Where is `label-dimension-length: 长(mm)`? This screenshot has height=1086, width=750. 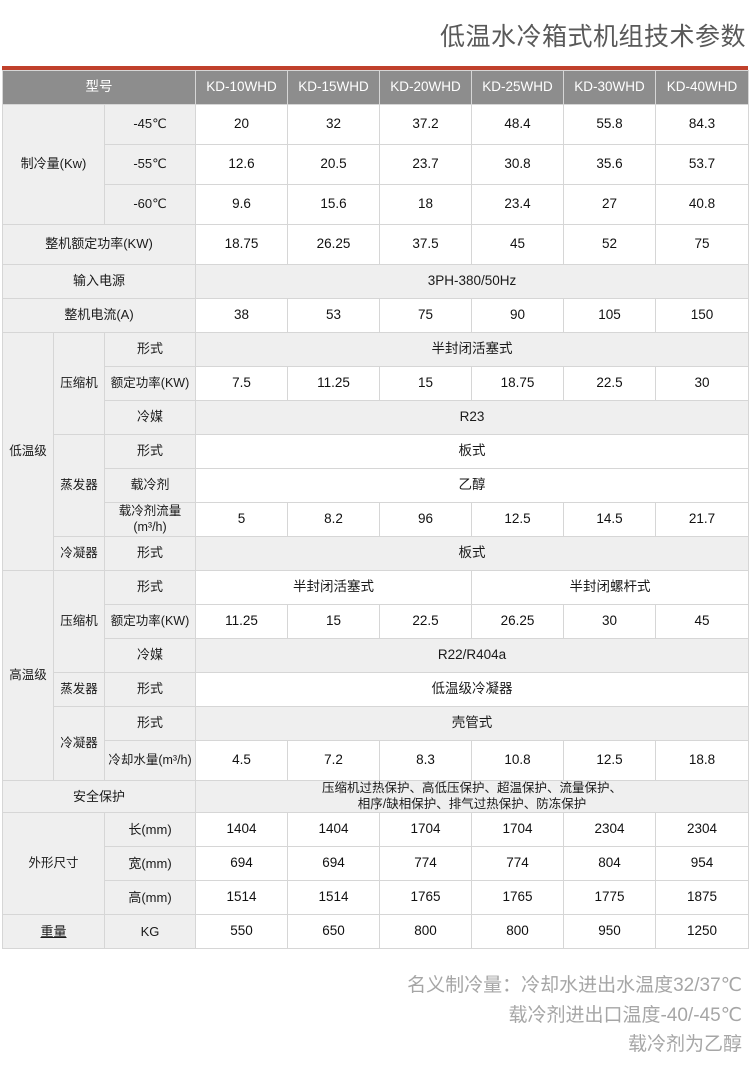
label-dimension-length: 长(mm) is located at coordinates (150, 830).